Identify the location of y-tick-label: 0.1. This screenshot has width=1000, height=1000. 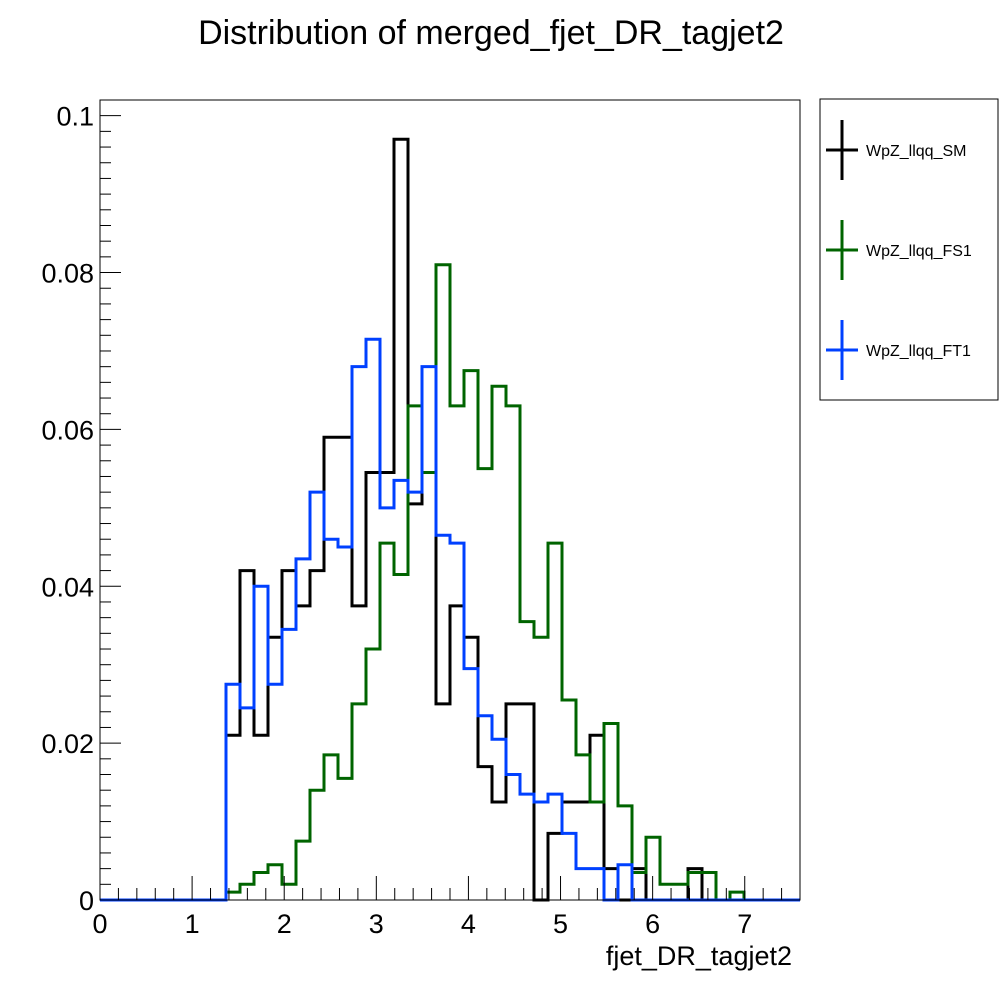
(75, 117).